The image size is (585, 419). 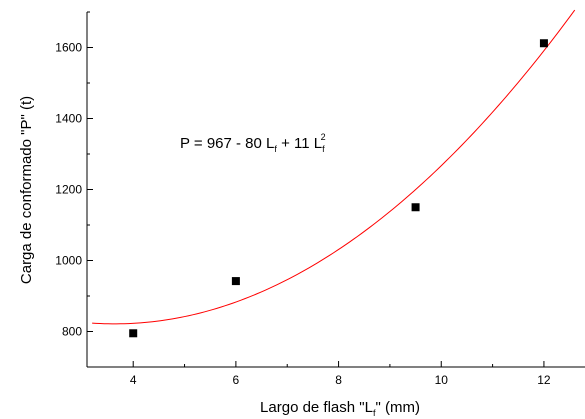 What do you see at coordinates (340, 408) in the screenshot?
I see `x-axis-title: Largo de flash "Lf" (mm)` at bounding box center [340, 408].